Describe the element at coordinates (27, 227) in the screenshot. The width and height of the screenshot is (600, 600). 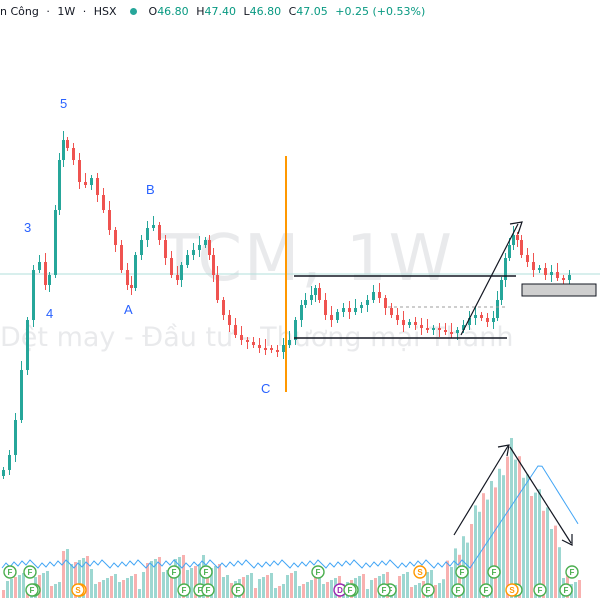
I see `wave-label-3: 3` at that location.